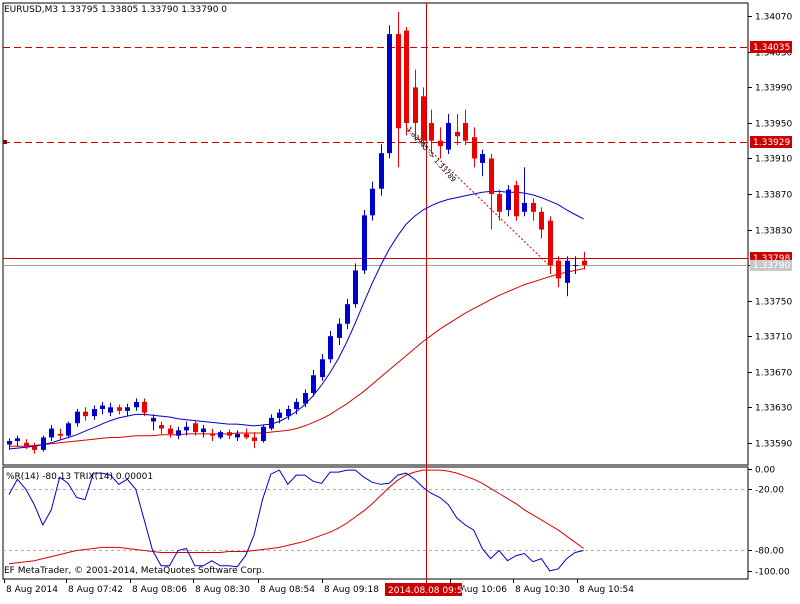  What do you see at coordinates (773, 89) in the screenshot?
I see `price-tick-label: 1.33990` at bounding box center [773, 89].